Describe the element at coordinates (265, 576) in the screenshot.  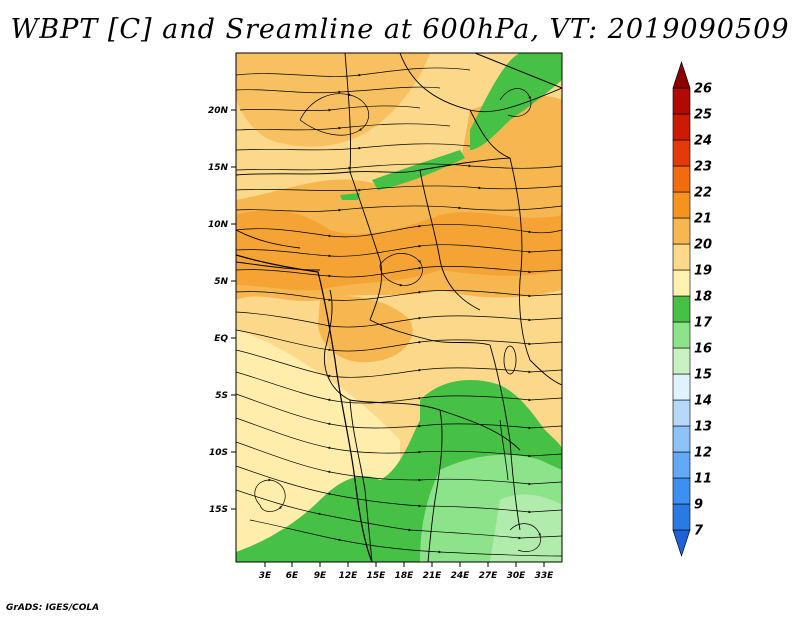
I see `lon-label: 3E` at that location.